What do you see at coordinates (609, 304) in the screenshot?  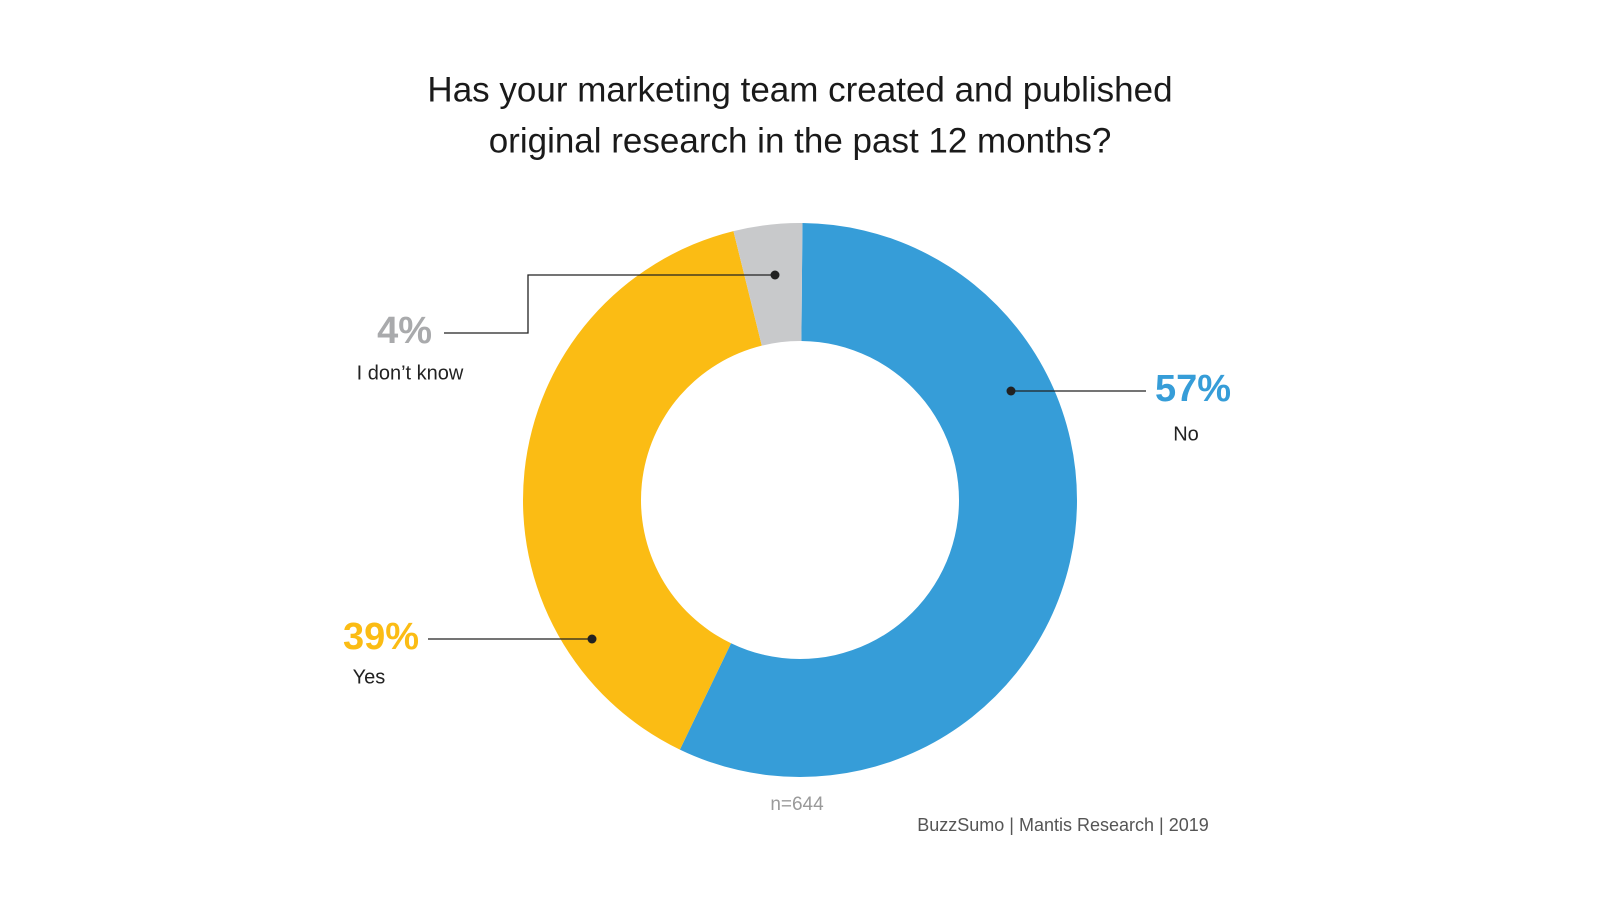 I see `leader-line` at bounding box center [609, 304].